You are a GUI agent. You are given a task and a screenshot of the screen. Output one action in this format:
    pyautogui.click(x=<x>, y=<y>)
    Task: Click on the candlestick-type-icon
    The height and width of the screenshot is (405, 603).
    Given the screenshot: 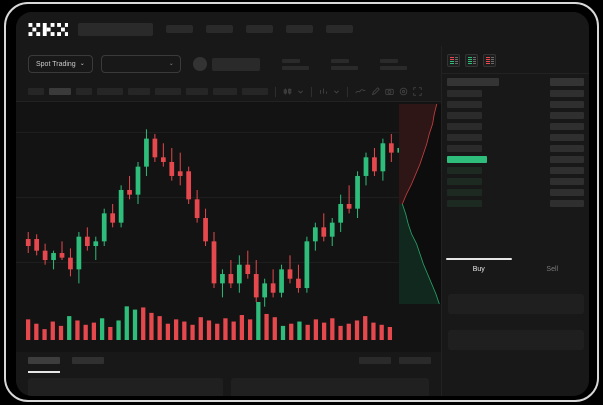 What is the action you would take?
    pyautogui.click(x=287, y=91)
    